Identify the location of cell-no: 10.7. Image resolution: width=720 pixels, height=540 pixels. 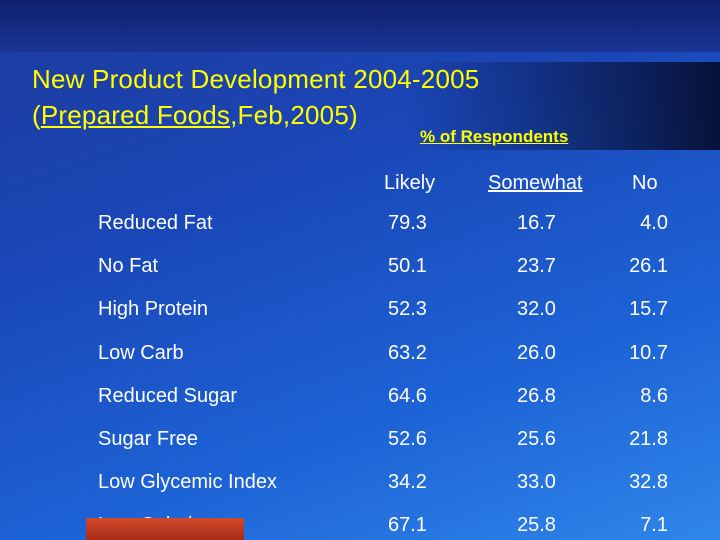
(648, 353).